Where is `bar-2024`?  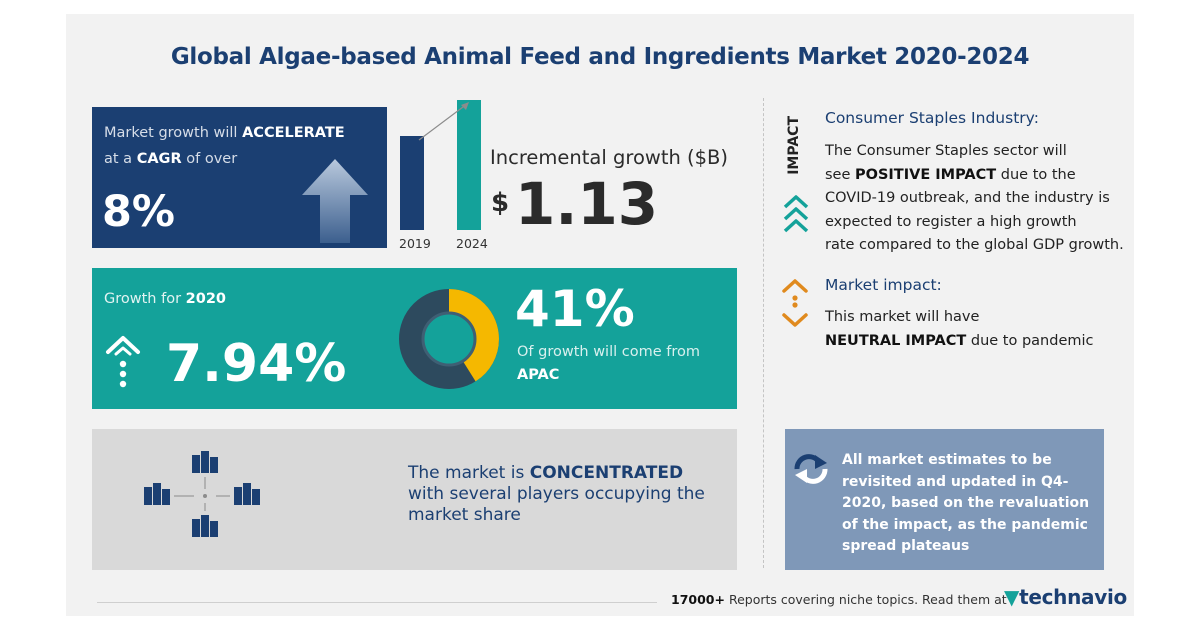
bar-2024 is located at coordinates (469, 165).